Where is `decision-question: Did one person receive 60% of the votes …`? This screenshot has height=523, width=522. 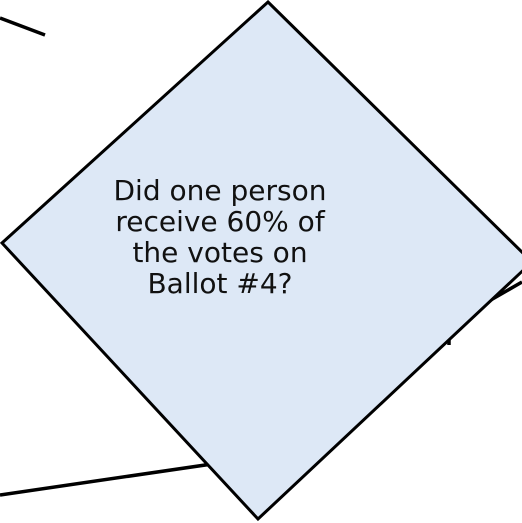
decision-question: Did one person receive 60% of the votes … is located at coordinates (220, 237).